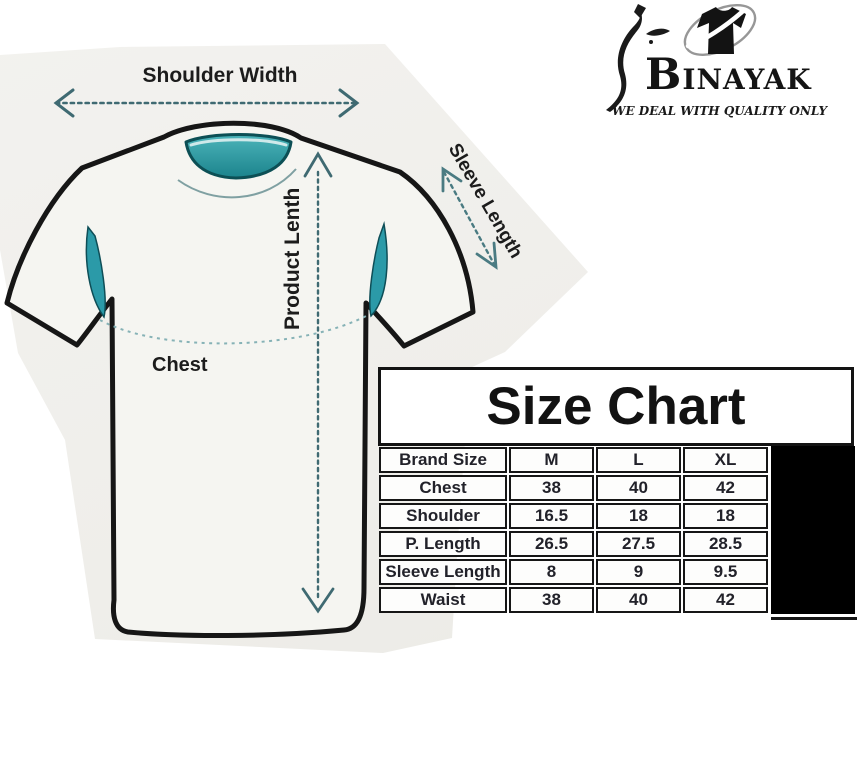 Image resolution: width=857 pixels, height=764 pixels. Describe the element at coordinates (638, 544) in the screenshot. I see `cell-value: 27.5` at that location.